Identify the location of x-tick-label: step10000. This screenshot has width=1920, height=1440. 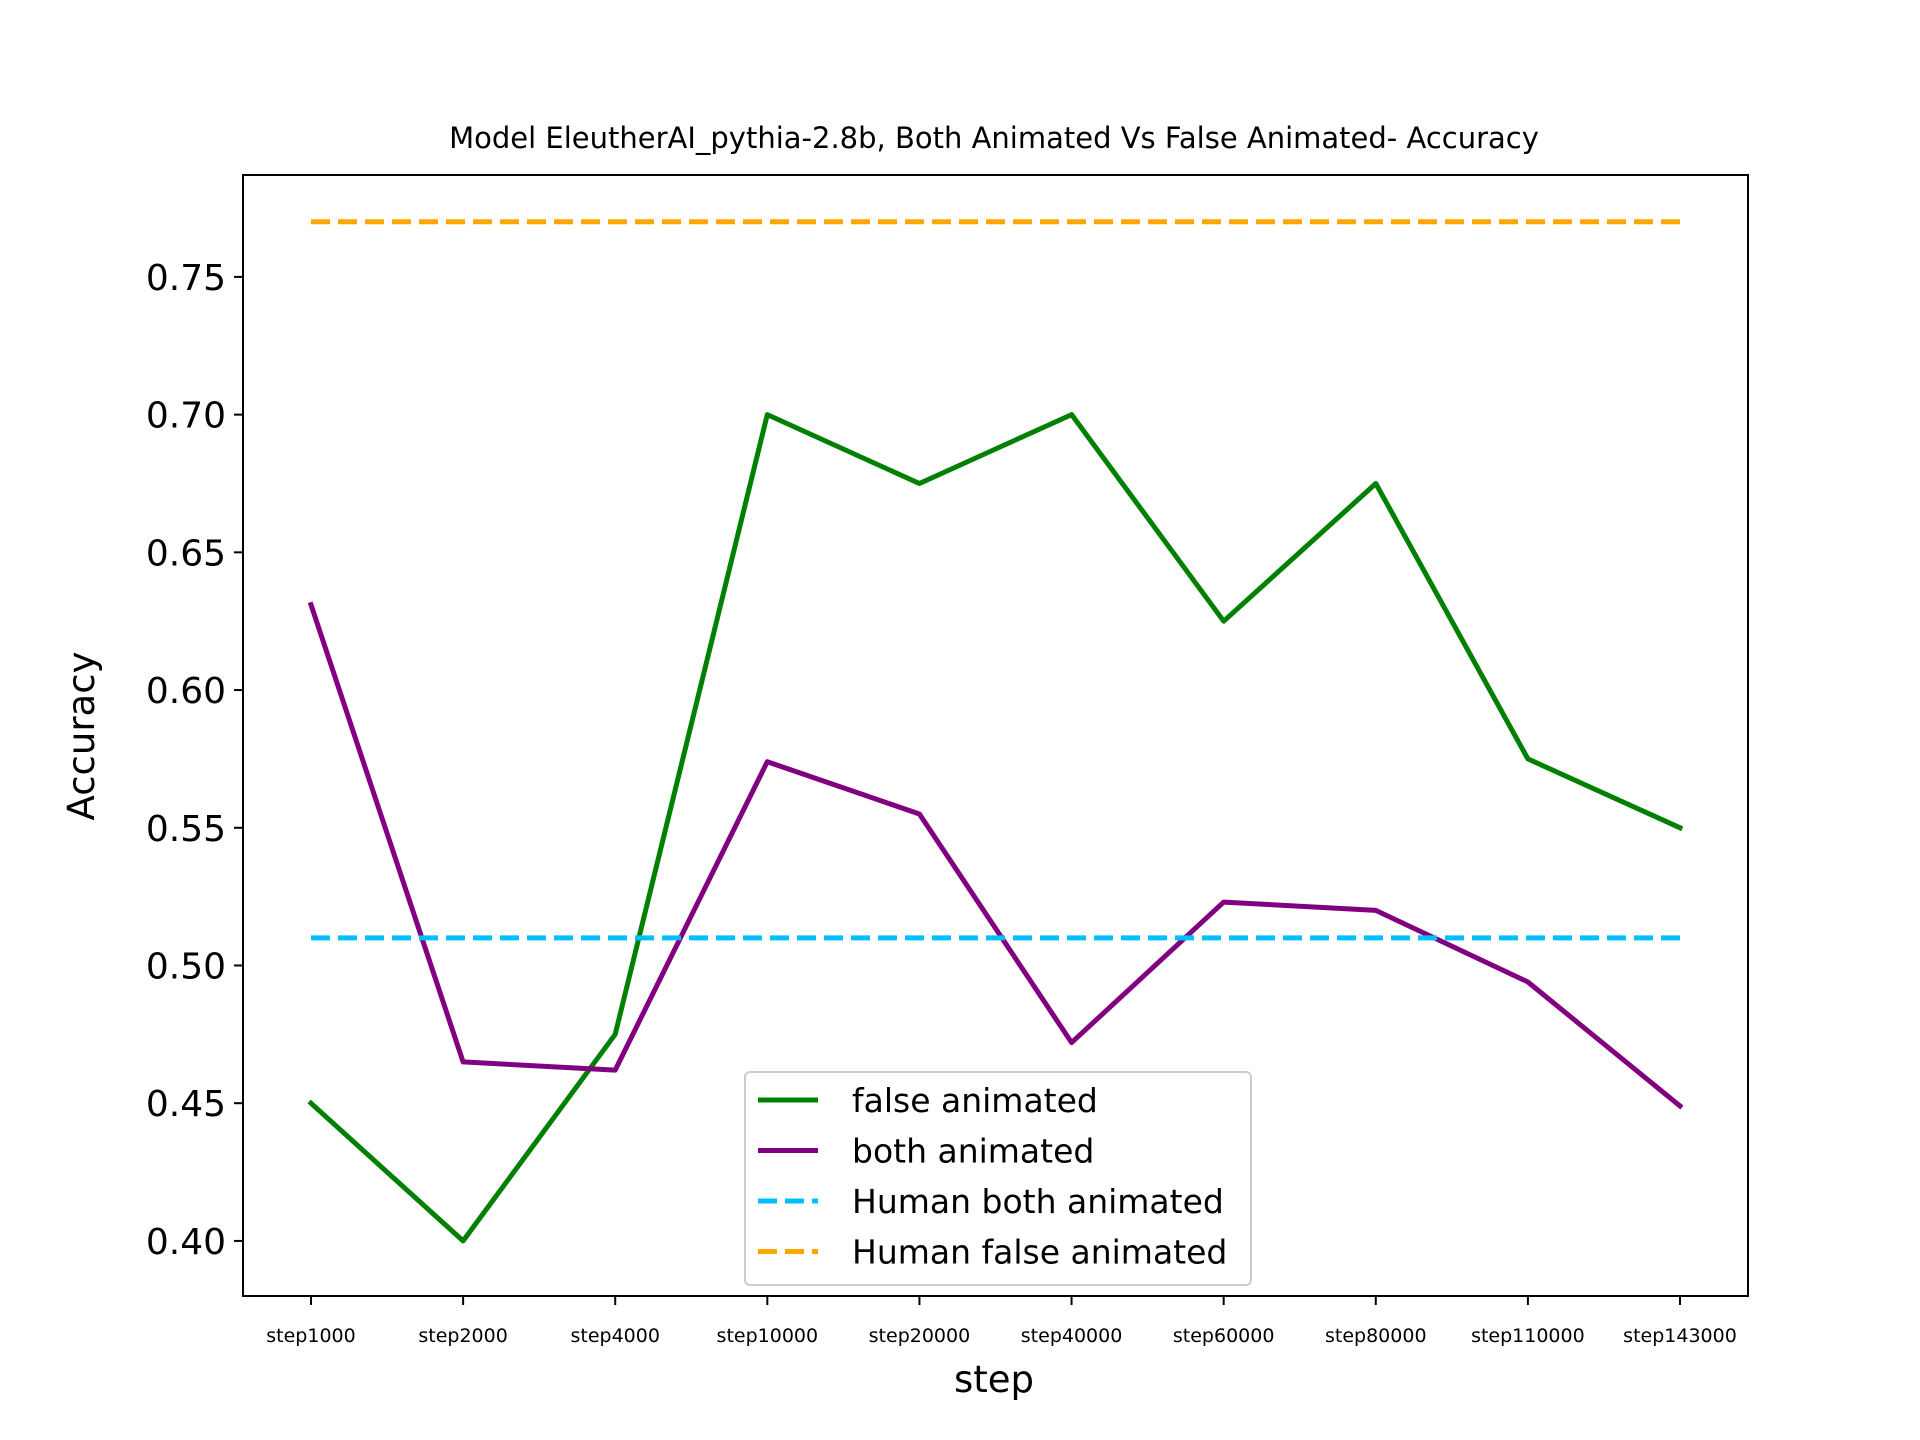
(768, 1336).